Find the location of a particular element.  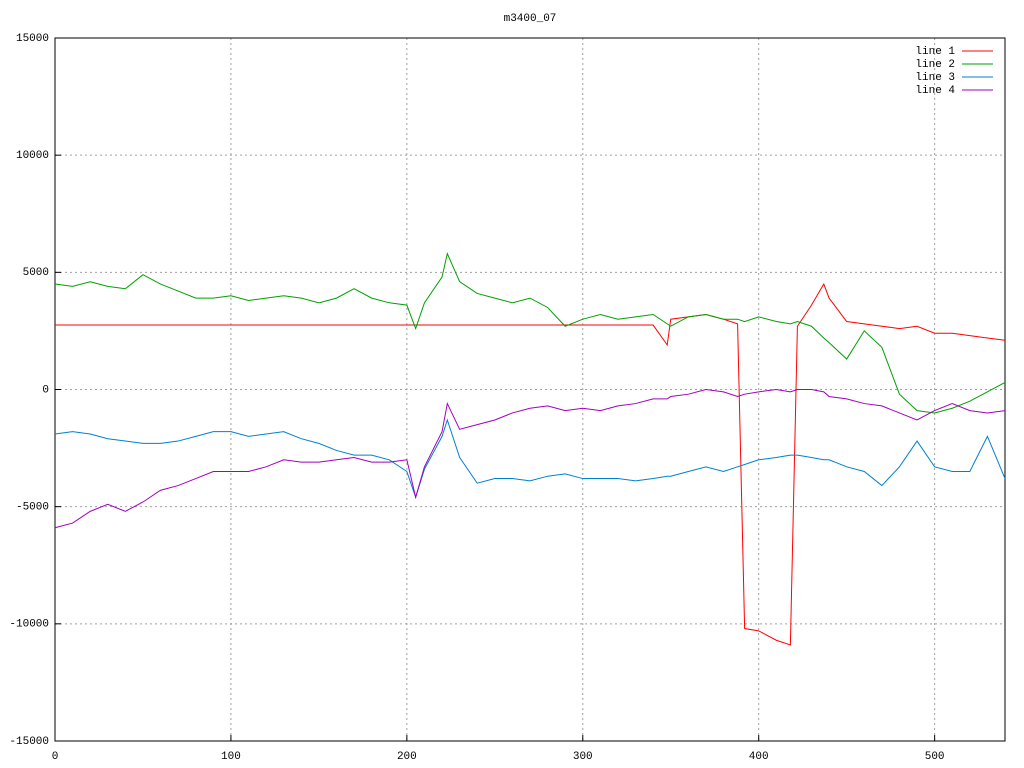

x-tick-label: 400 is located at coordinates (759, 757).